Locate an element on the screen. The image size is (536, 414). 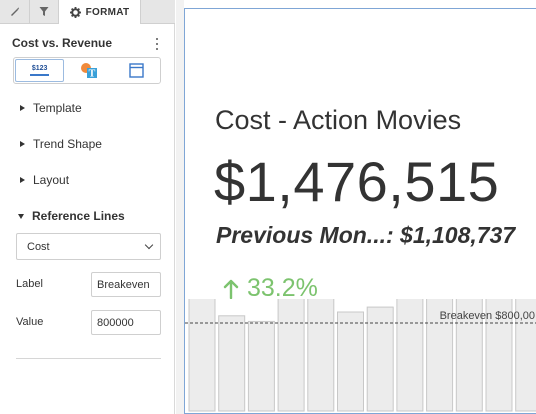
section-template-label: Template is located at coordinates (57, 108).